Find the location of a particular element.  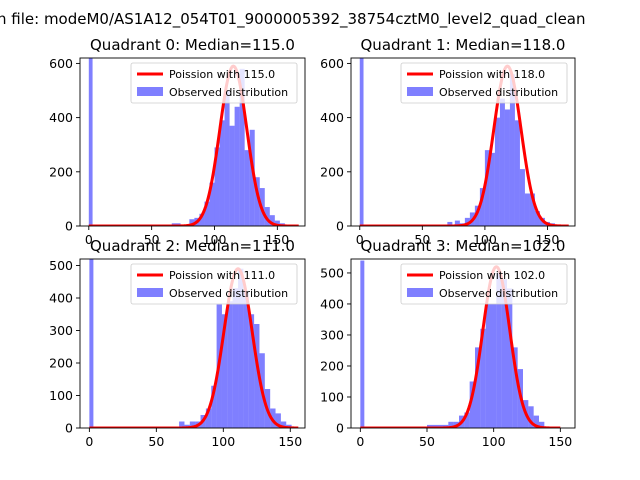

quadrant-0-title: Quadrant 0: Median=115.0 is located at coordinates (192, 45).